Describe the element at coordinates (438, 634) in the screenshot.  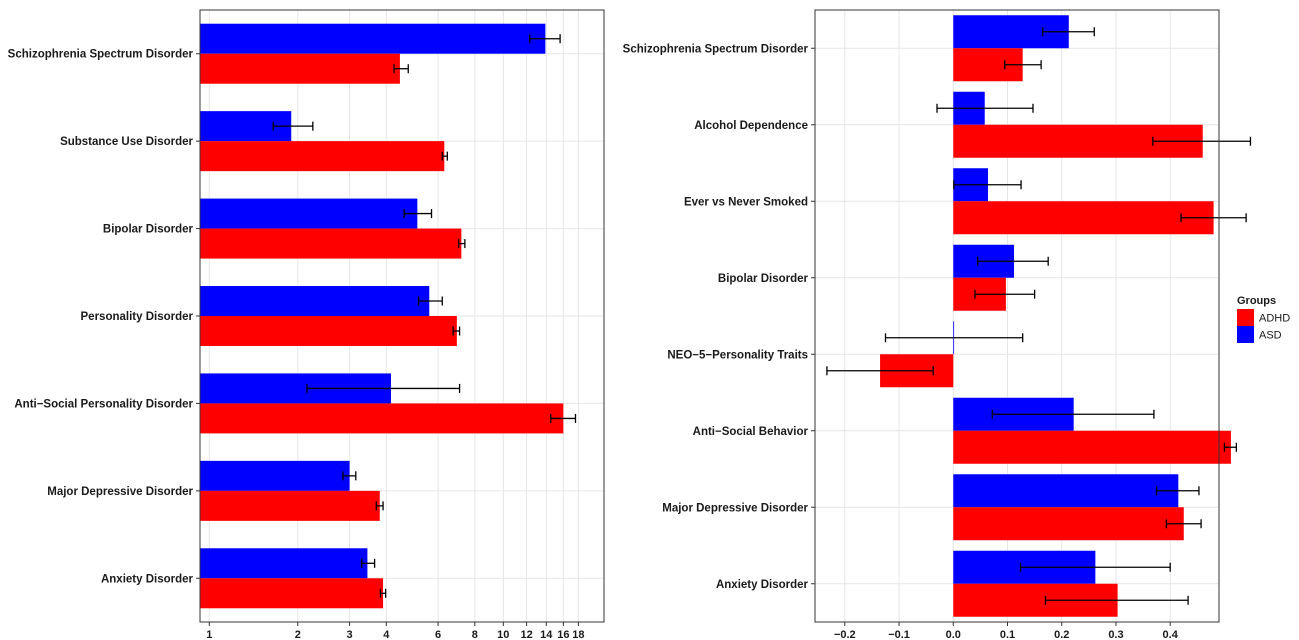
I see `x-tick-label: 6` at that location.